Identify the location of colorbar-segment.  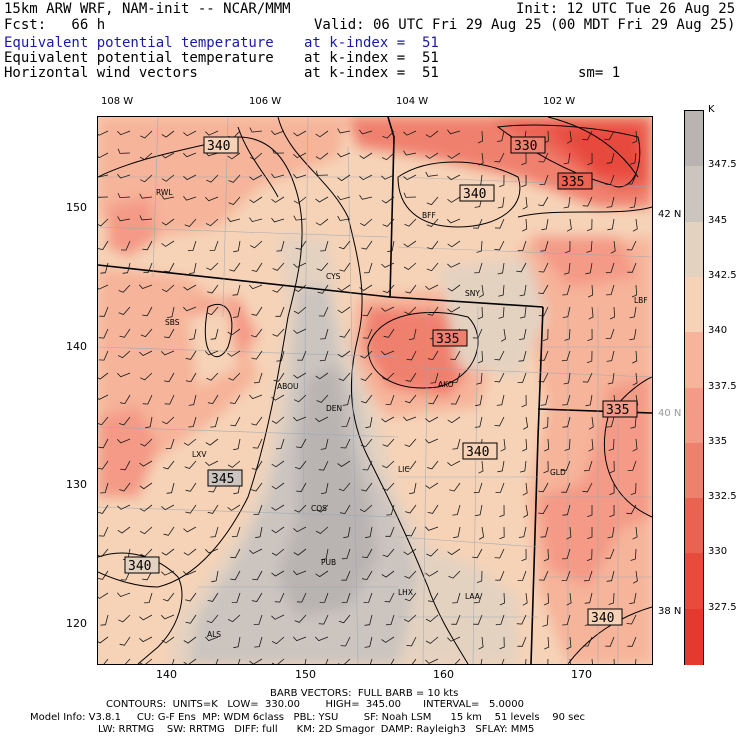
(694, 581).